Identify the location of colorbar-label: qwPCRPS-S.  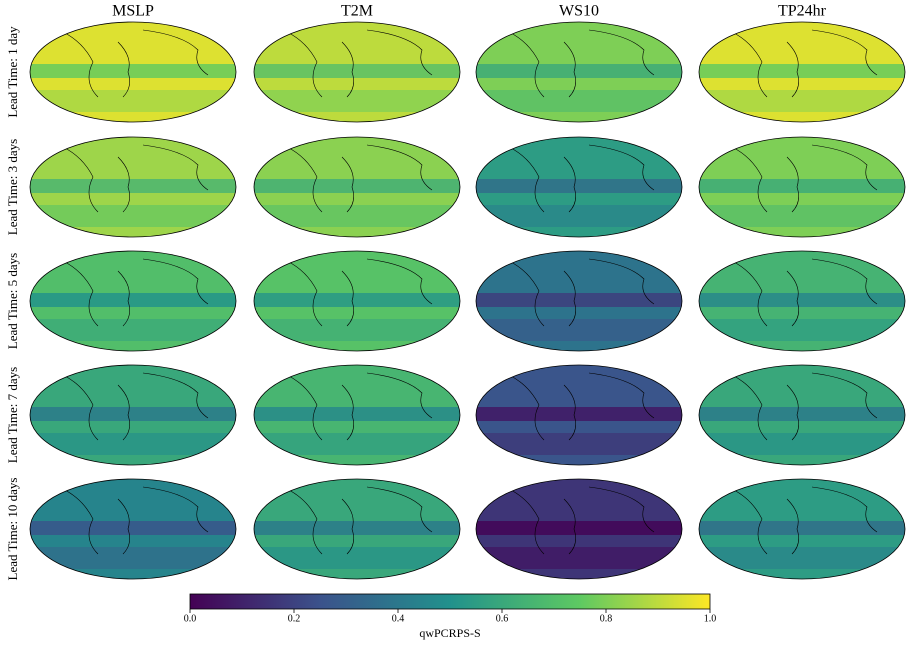
(449, 633).